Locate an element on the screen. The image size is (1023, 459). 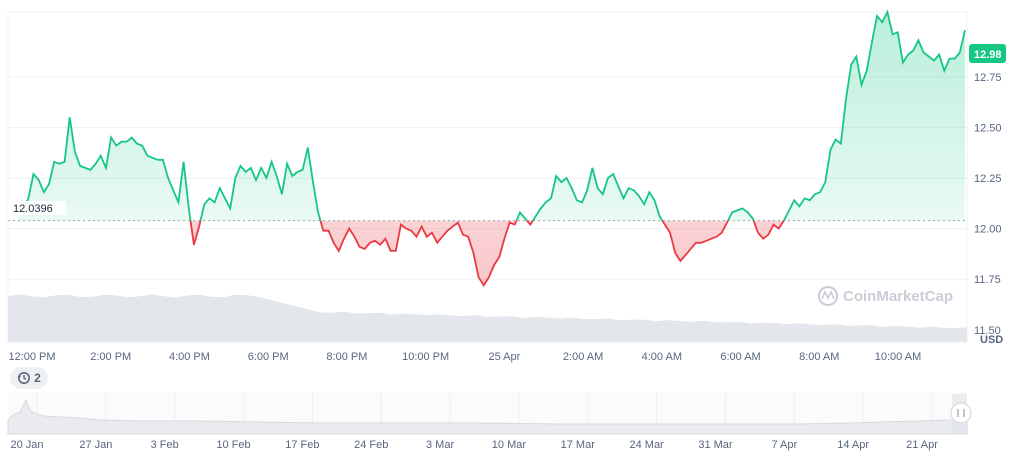
navigator-tick-label: 7 Apr is located at coordinates (784, 445).